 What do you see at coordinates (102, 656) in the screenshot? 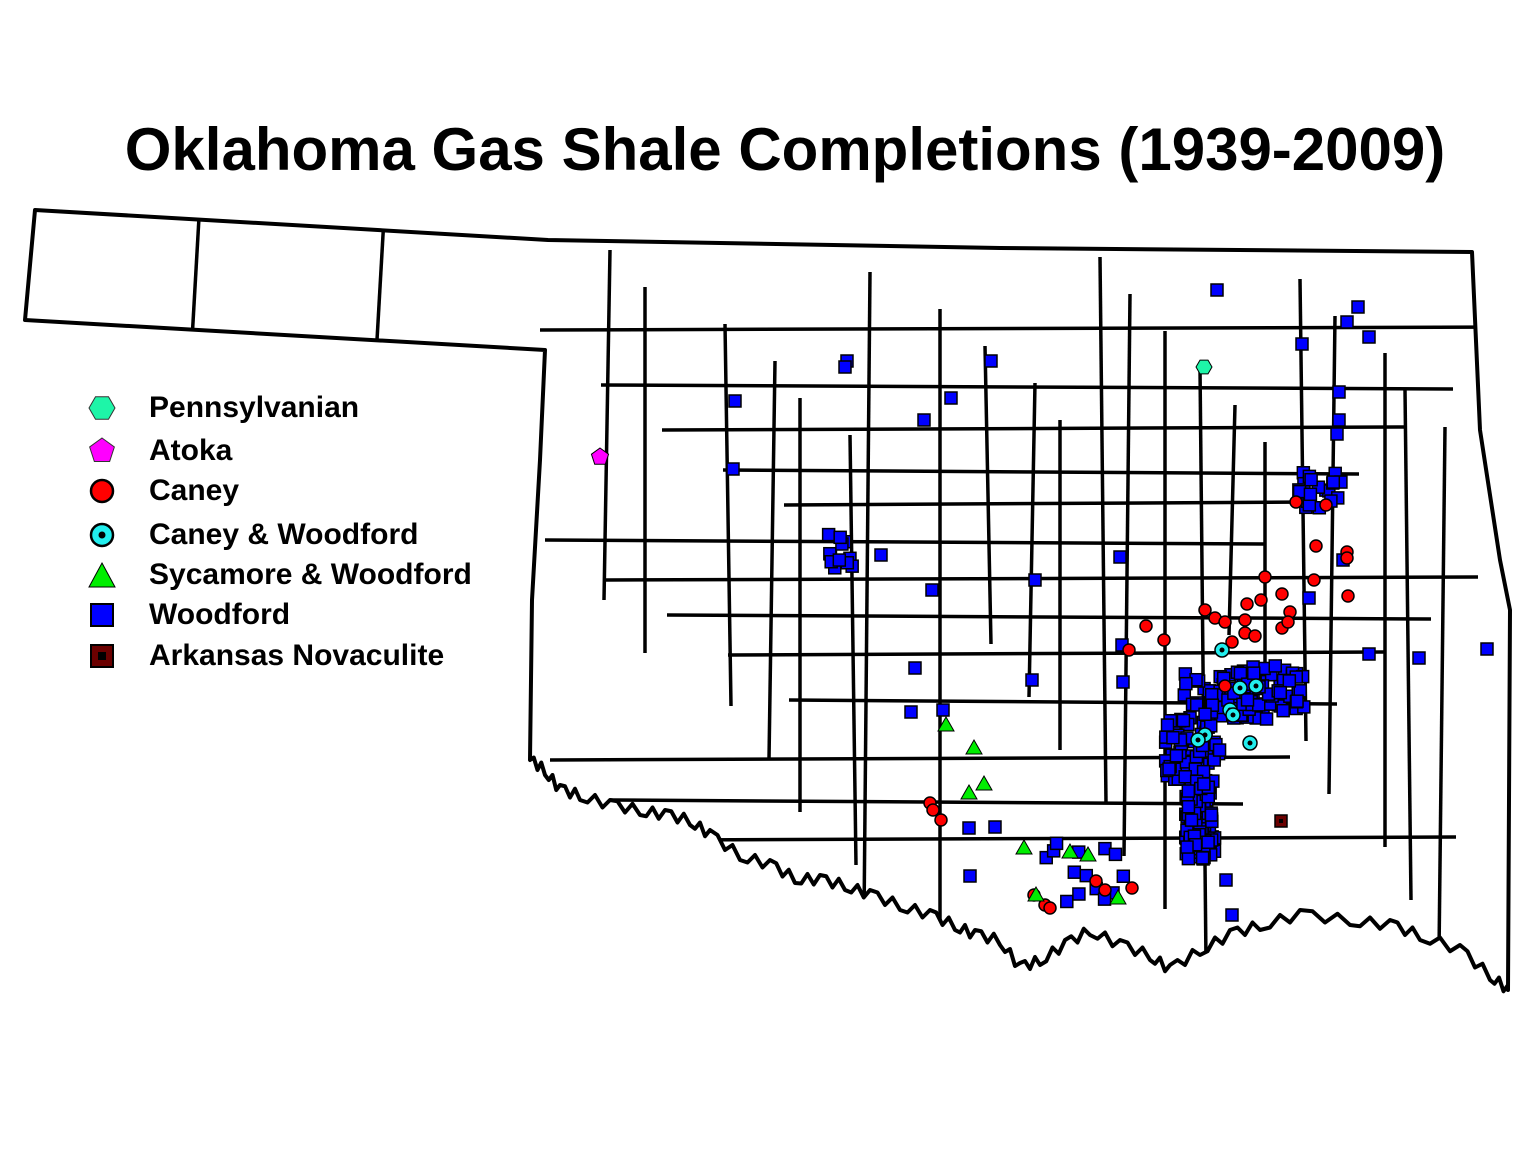
I see `square-dot-icon` at bounding box center [102, 656].